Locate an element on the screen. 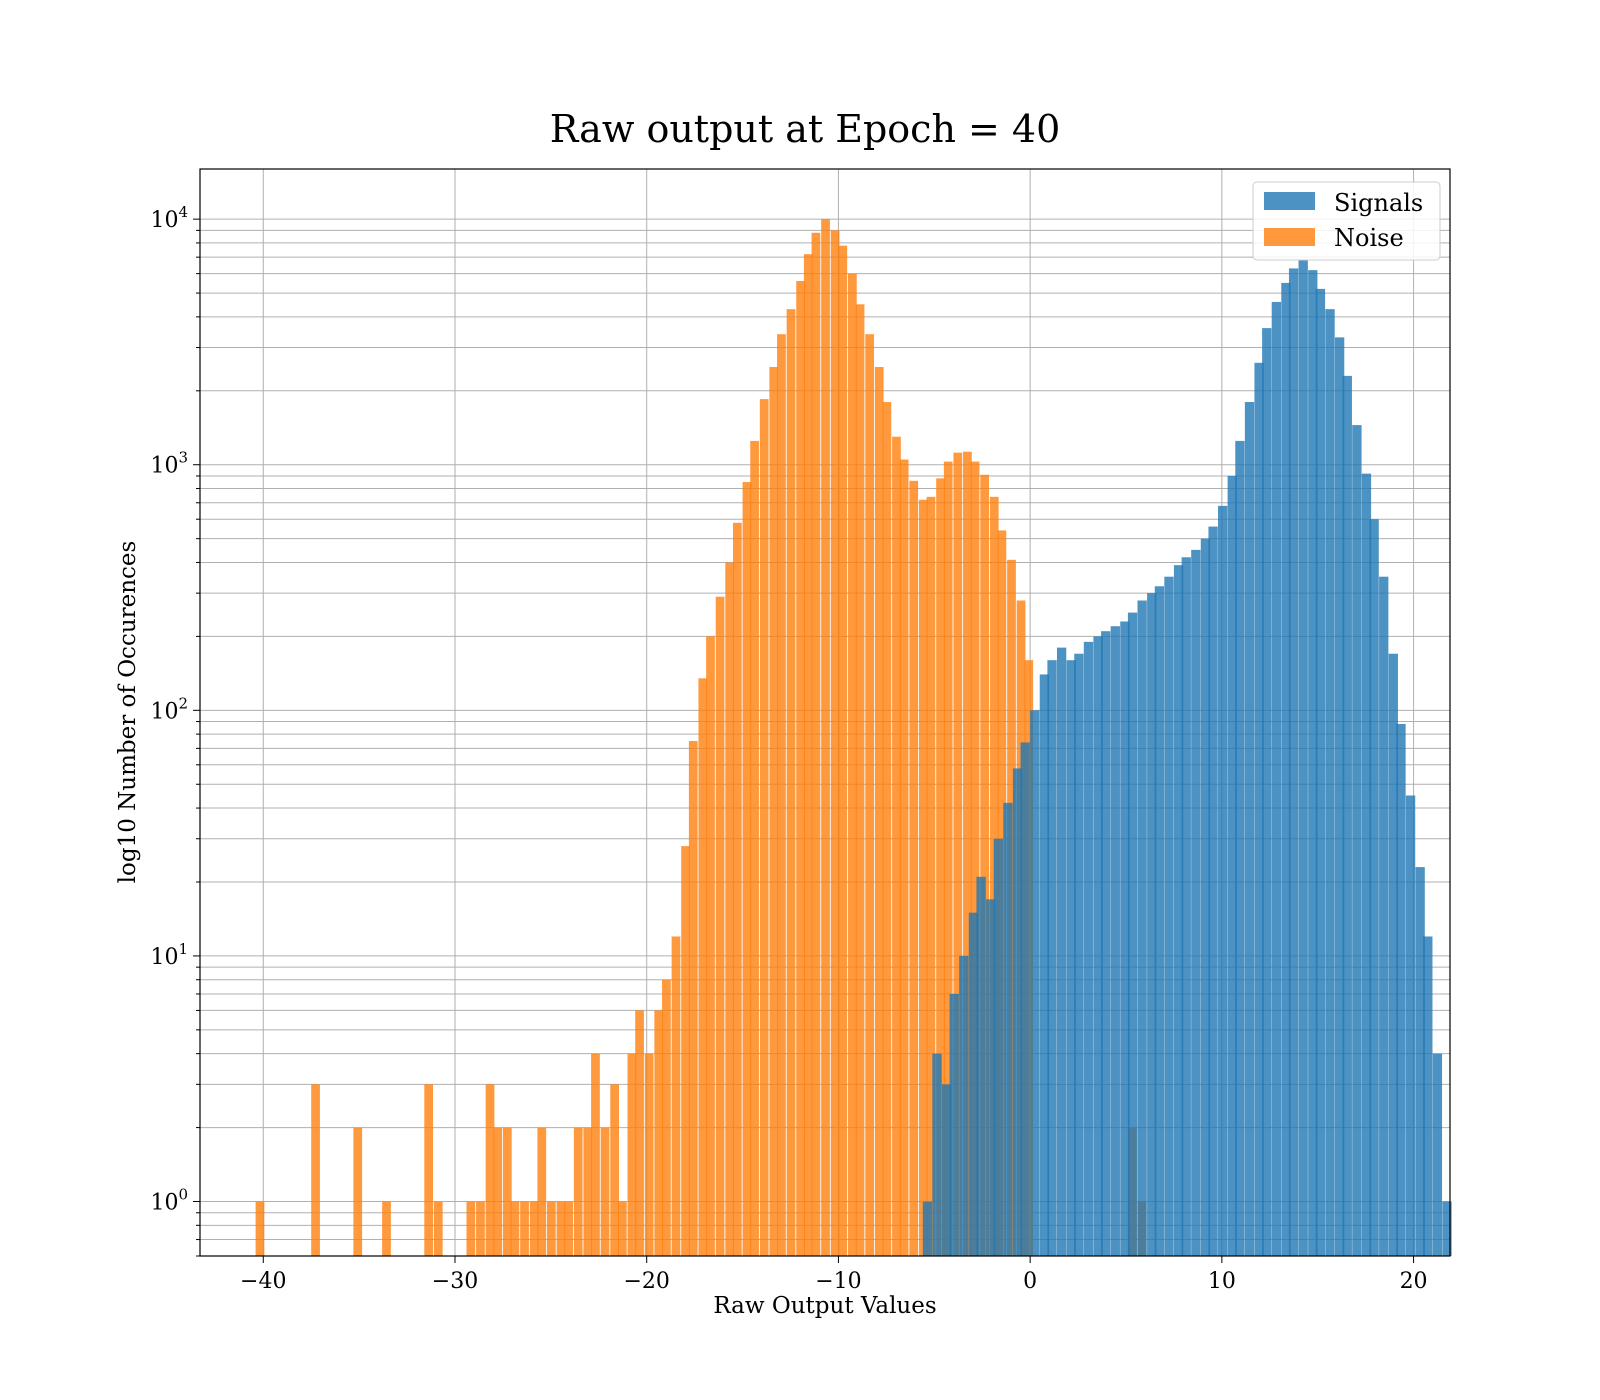  chart-title: Raw output at Epoch = 40 is located at coordinates (805, 129).